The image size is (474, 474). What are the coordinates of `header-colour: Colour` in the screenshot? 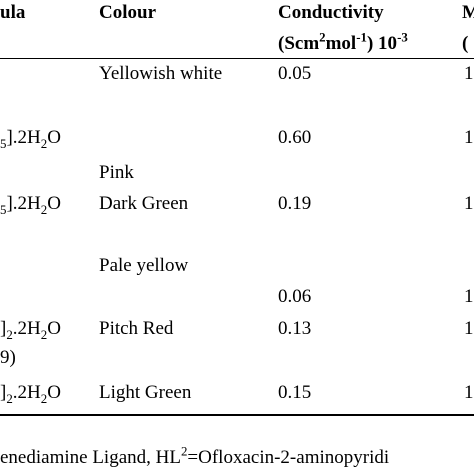 It's located at (127, 12).